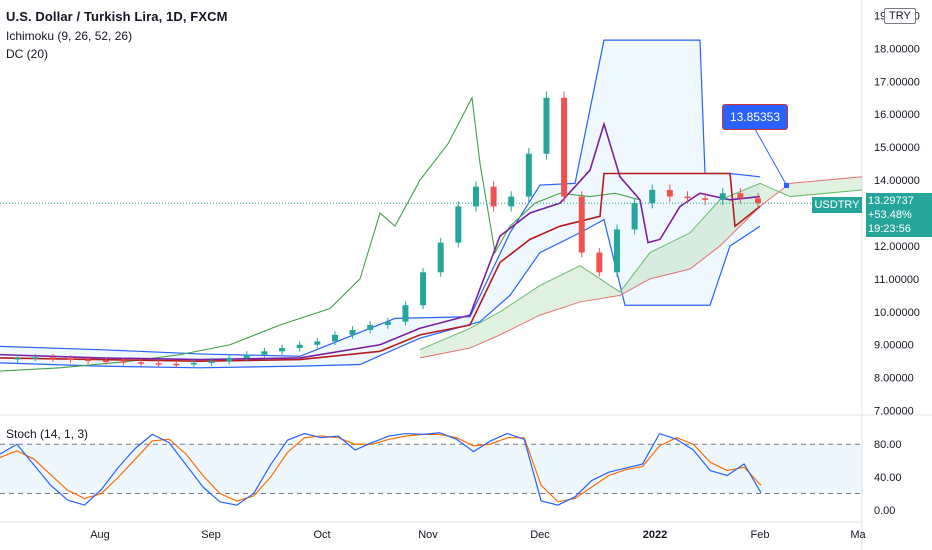  What do you see at coordinates (890, 215) in the screenshot?
I see `price-change-value: +53.48%` at bounding box center [890, 215].